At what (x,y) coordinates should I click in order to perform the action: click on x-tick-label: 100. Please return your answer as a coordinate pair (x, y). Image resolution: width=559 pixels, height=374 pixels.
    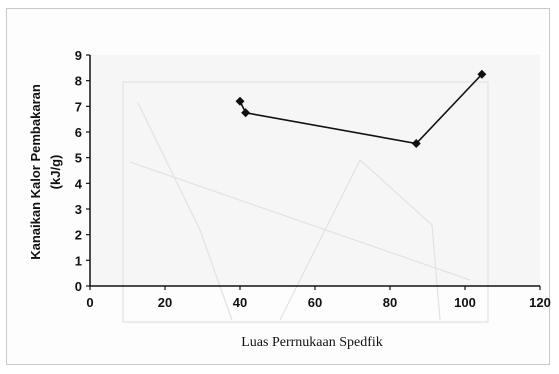
    Looking at the image, I should click on (465, 302).